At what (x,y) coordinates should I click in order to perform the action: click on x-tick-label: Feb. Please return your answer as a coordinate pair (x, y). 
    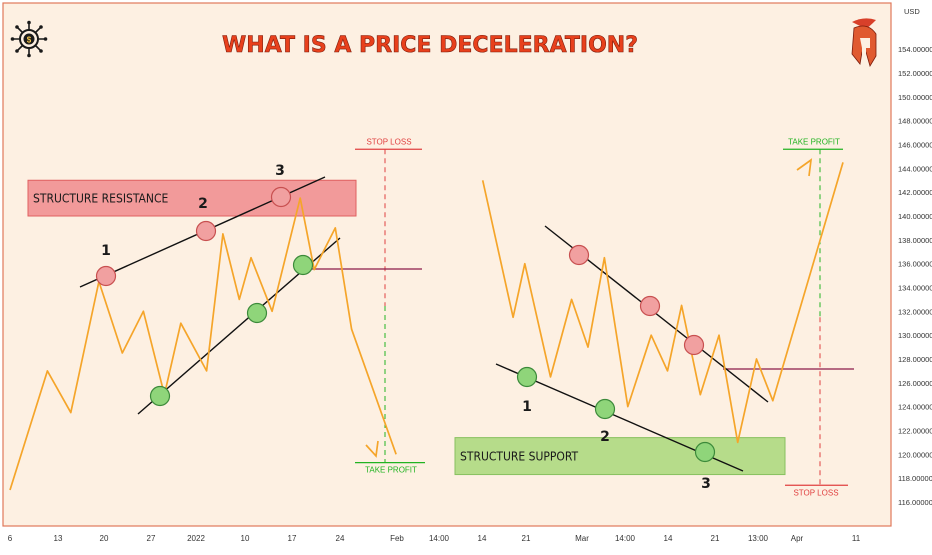
    Looking at the image, I should click on (397, 538).